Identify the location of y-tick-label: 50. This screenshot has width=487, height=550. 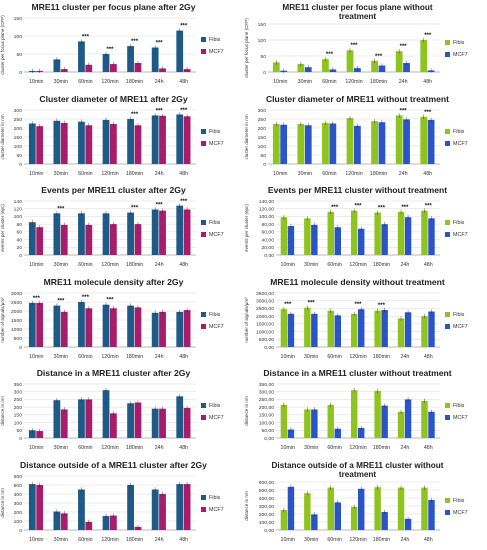
(19, 55).